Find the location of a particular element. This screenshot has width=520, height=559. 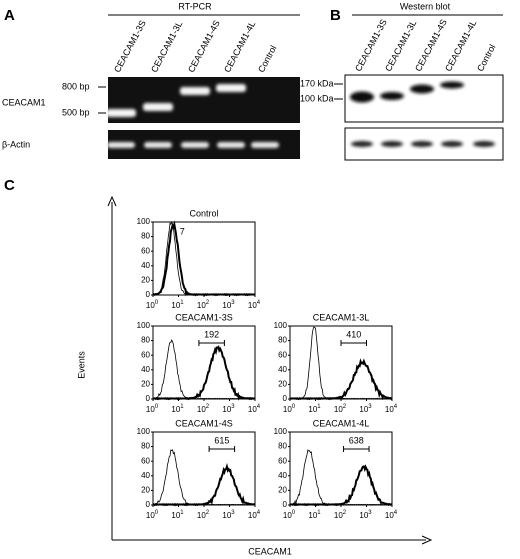

mfi-label: 615 is located at coordinates (221, 440).